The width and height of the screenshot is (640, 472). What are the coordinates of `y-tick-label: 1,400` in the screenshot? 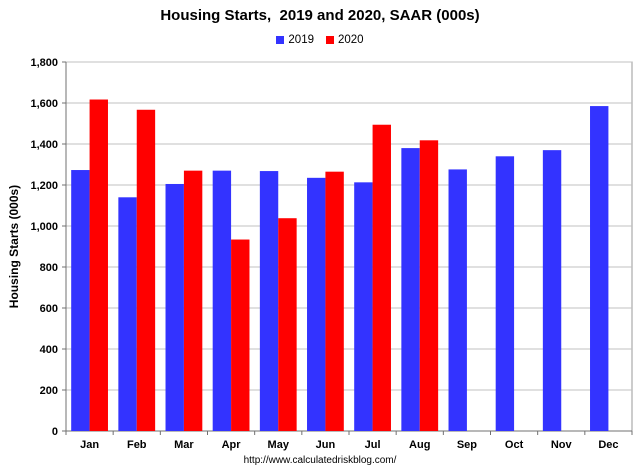 It's located at (44, 145).